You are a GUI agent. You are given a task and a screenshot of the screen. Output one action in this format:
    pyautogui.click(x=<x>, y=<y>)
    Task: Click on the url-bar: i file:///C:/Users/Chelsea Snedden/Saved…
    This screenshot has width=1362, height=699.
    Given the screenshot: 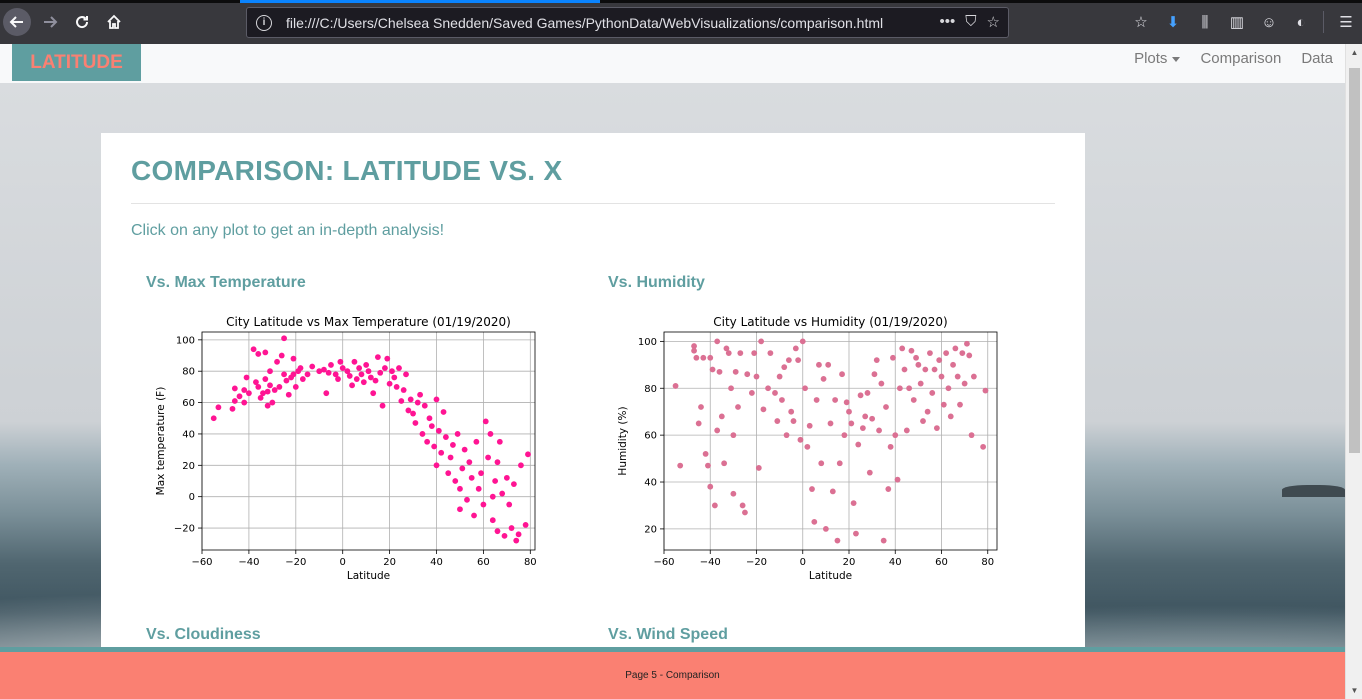 What is the action you would take?
    pyautogui.click(x=627, y=22)
    